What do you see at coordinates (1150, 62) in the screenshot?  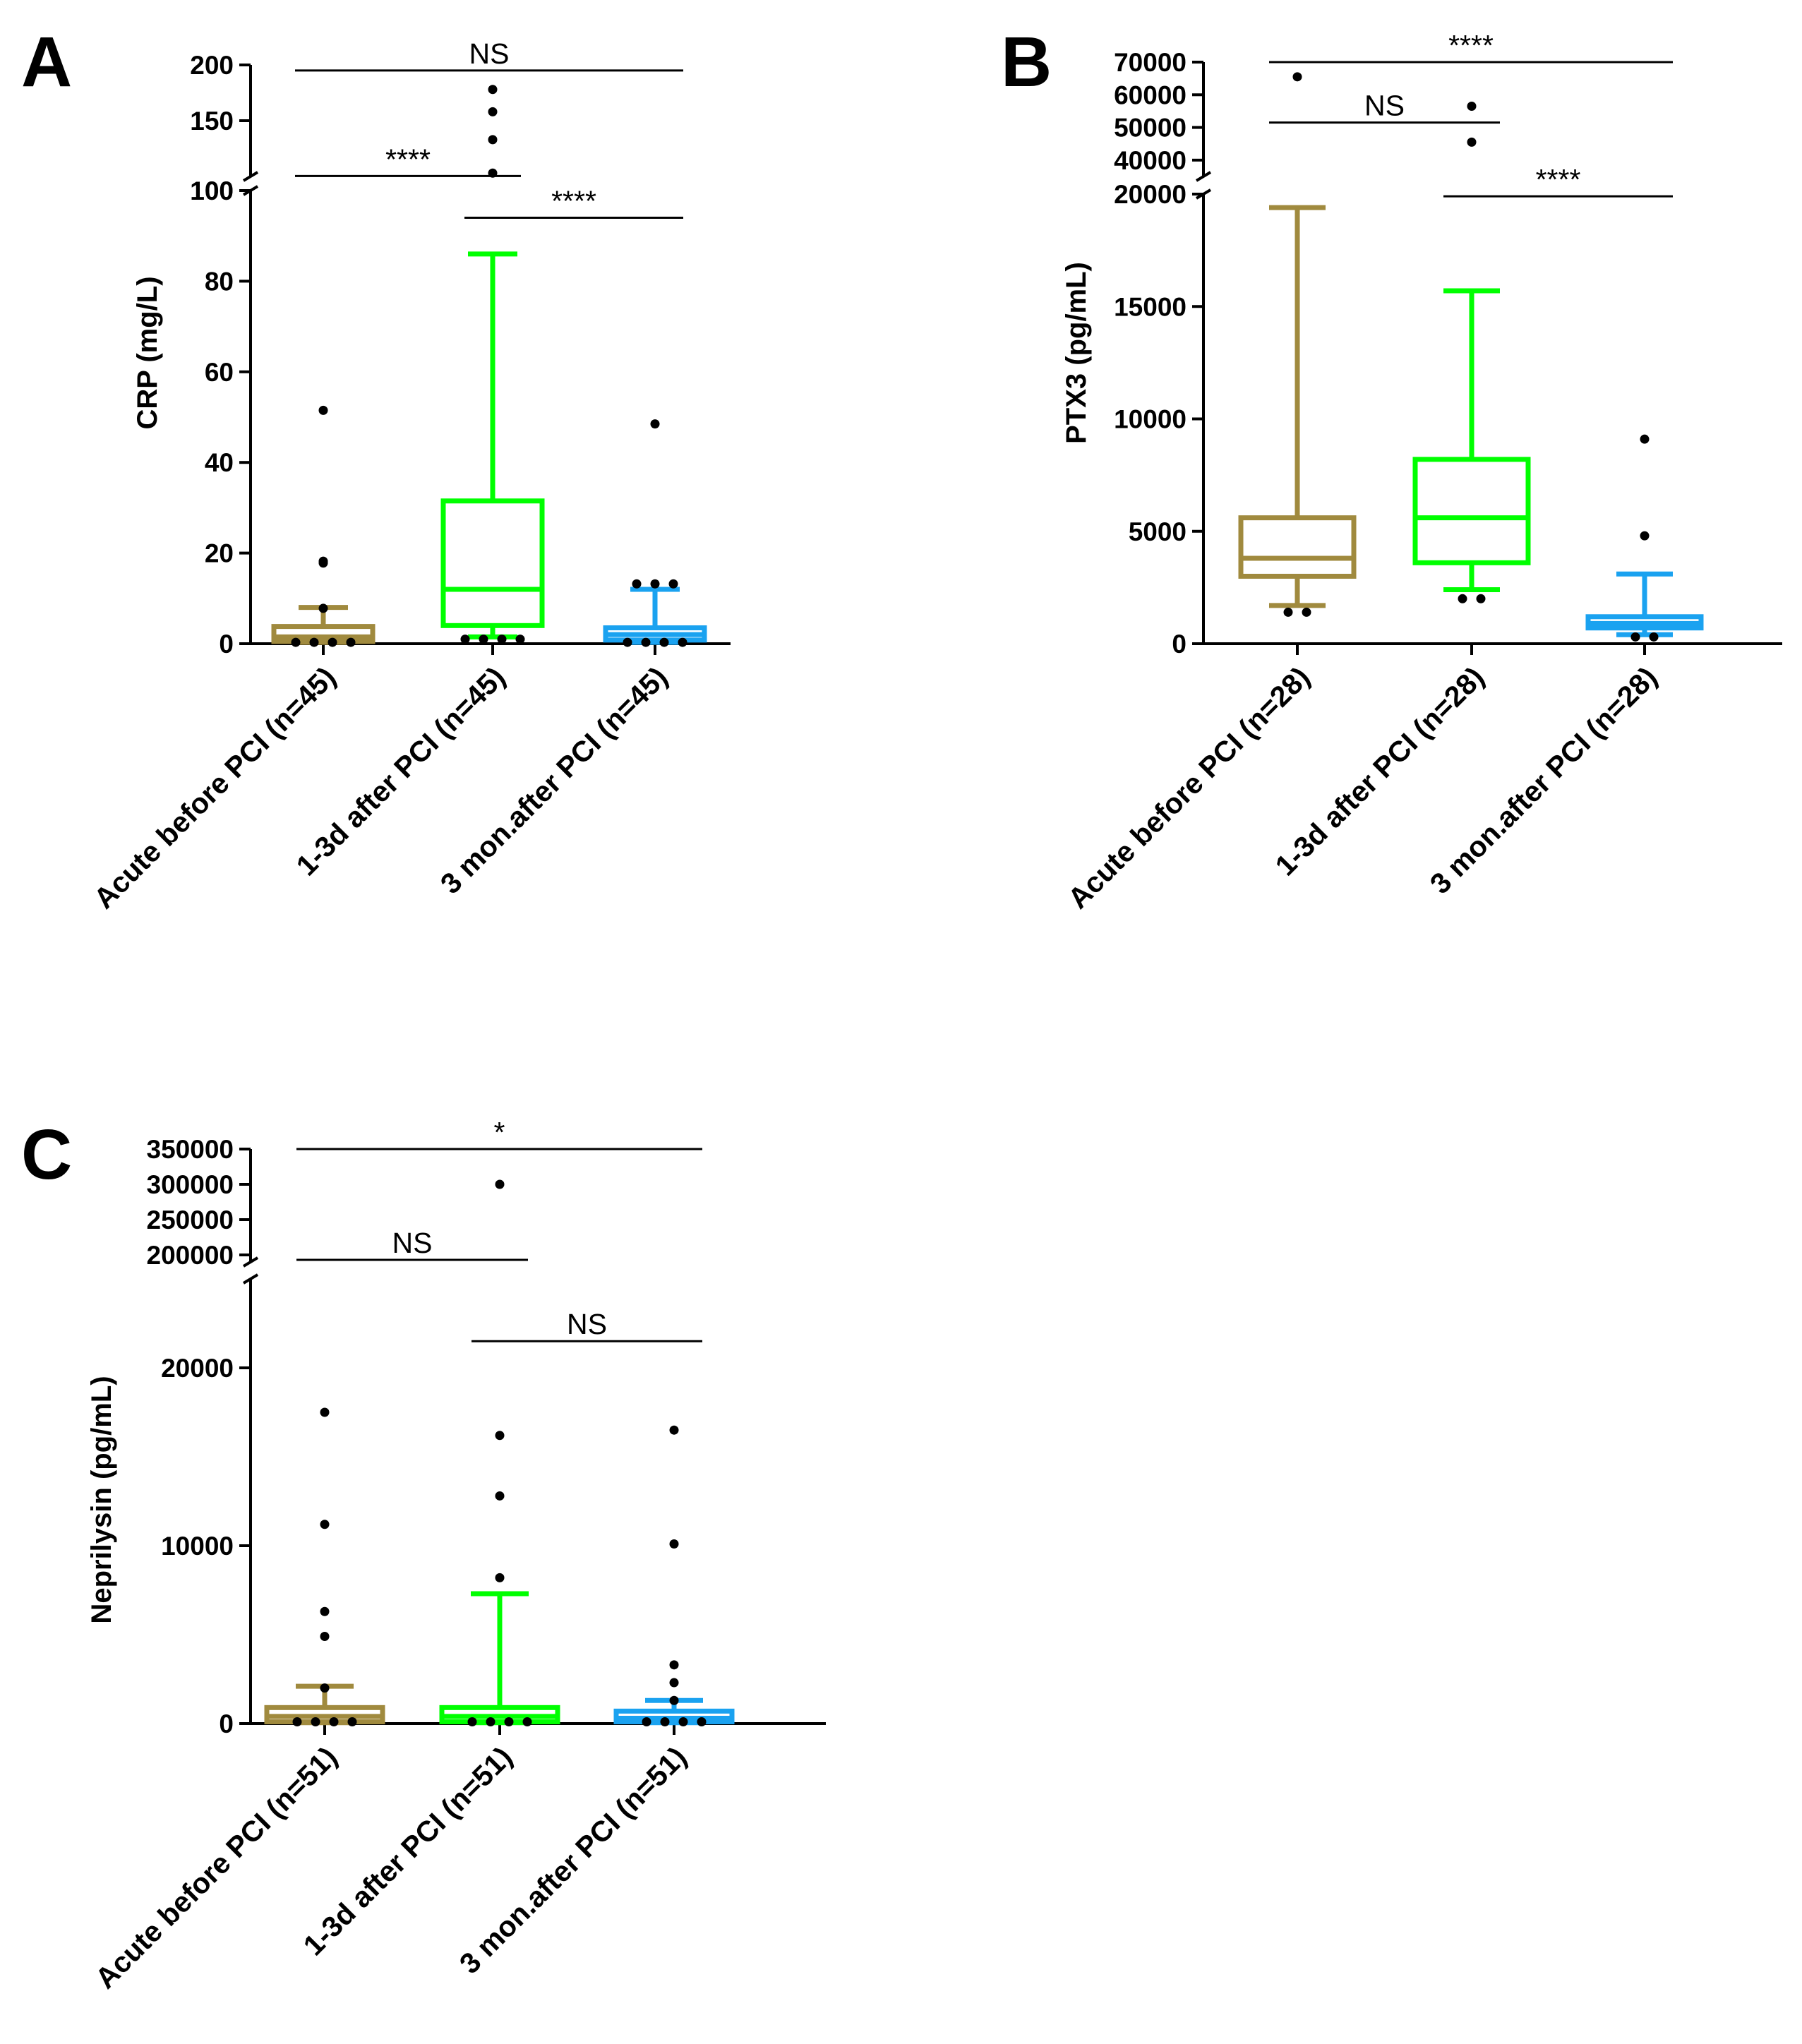 I see `y-tick-label: 70000` at bounding box center [1150, 62].